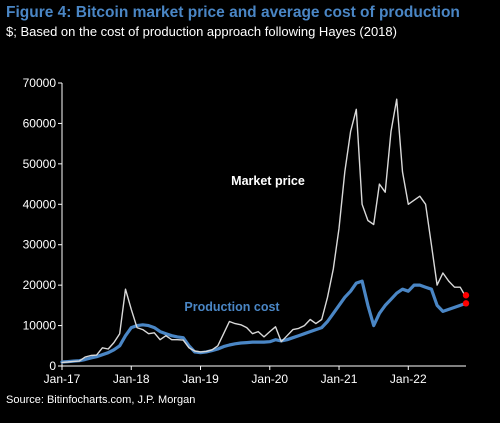 This screenshot has height=423, width=500. I want to click on y-tick-label: 20000, so click(40, 285).